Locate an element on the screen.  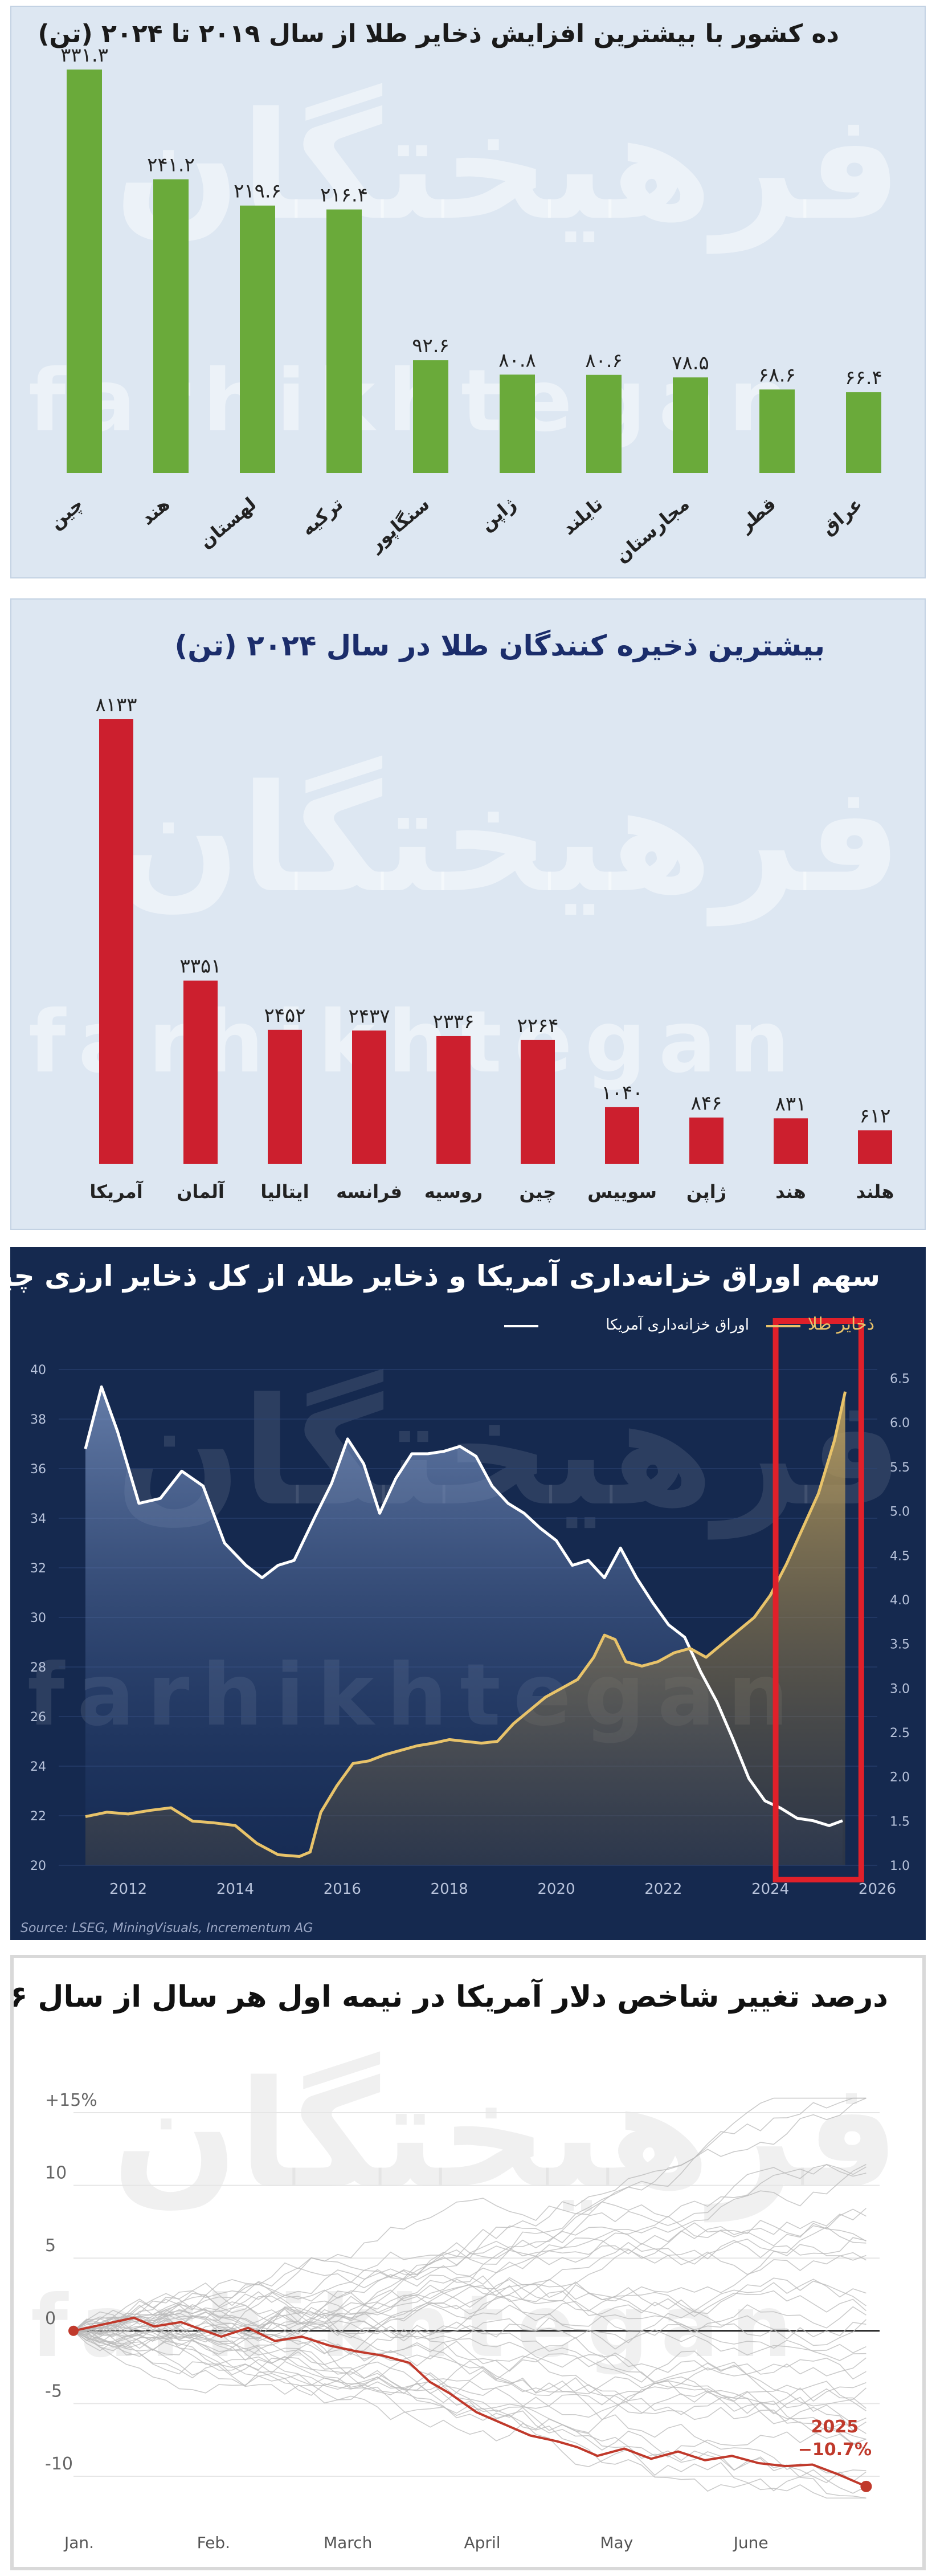
bar-value-label: ۲۲۶۴ is located at coordinates (537, 1025).